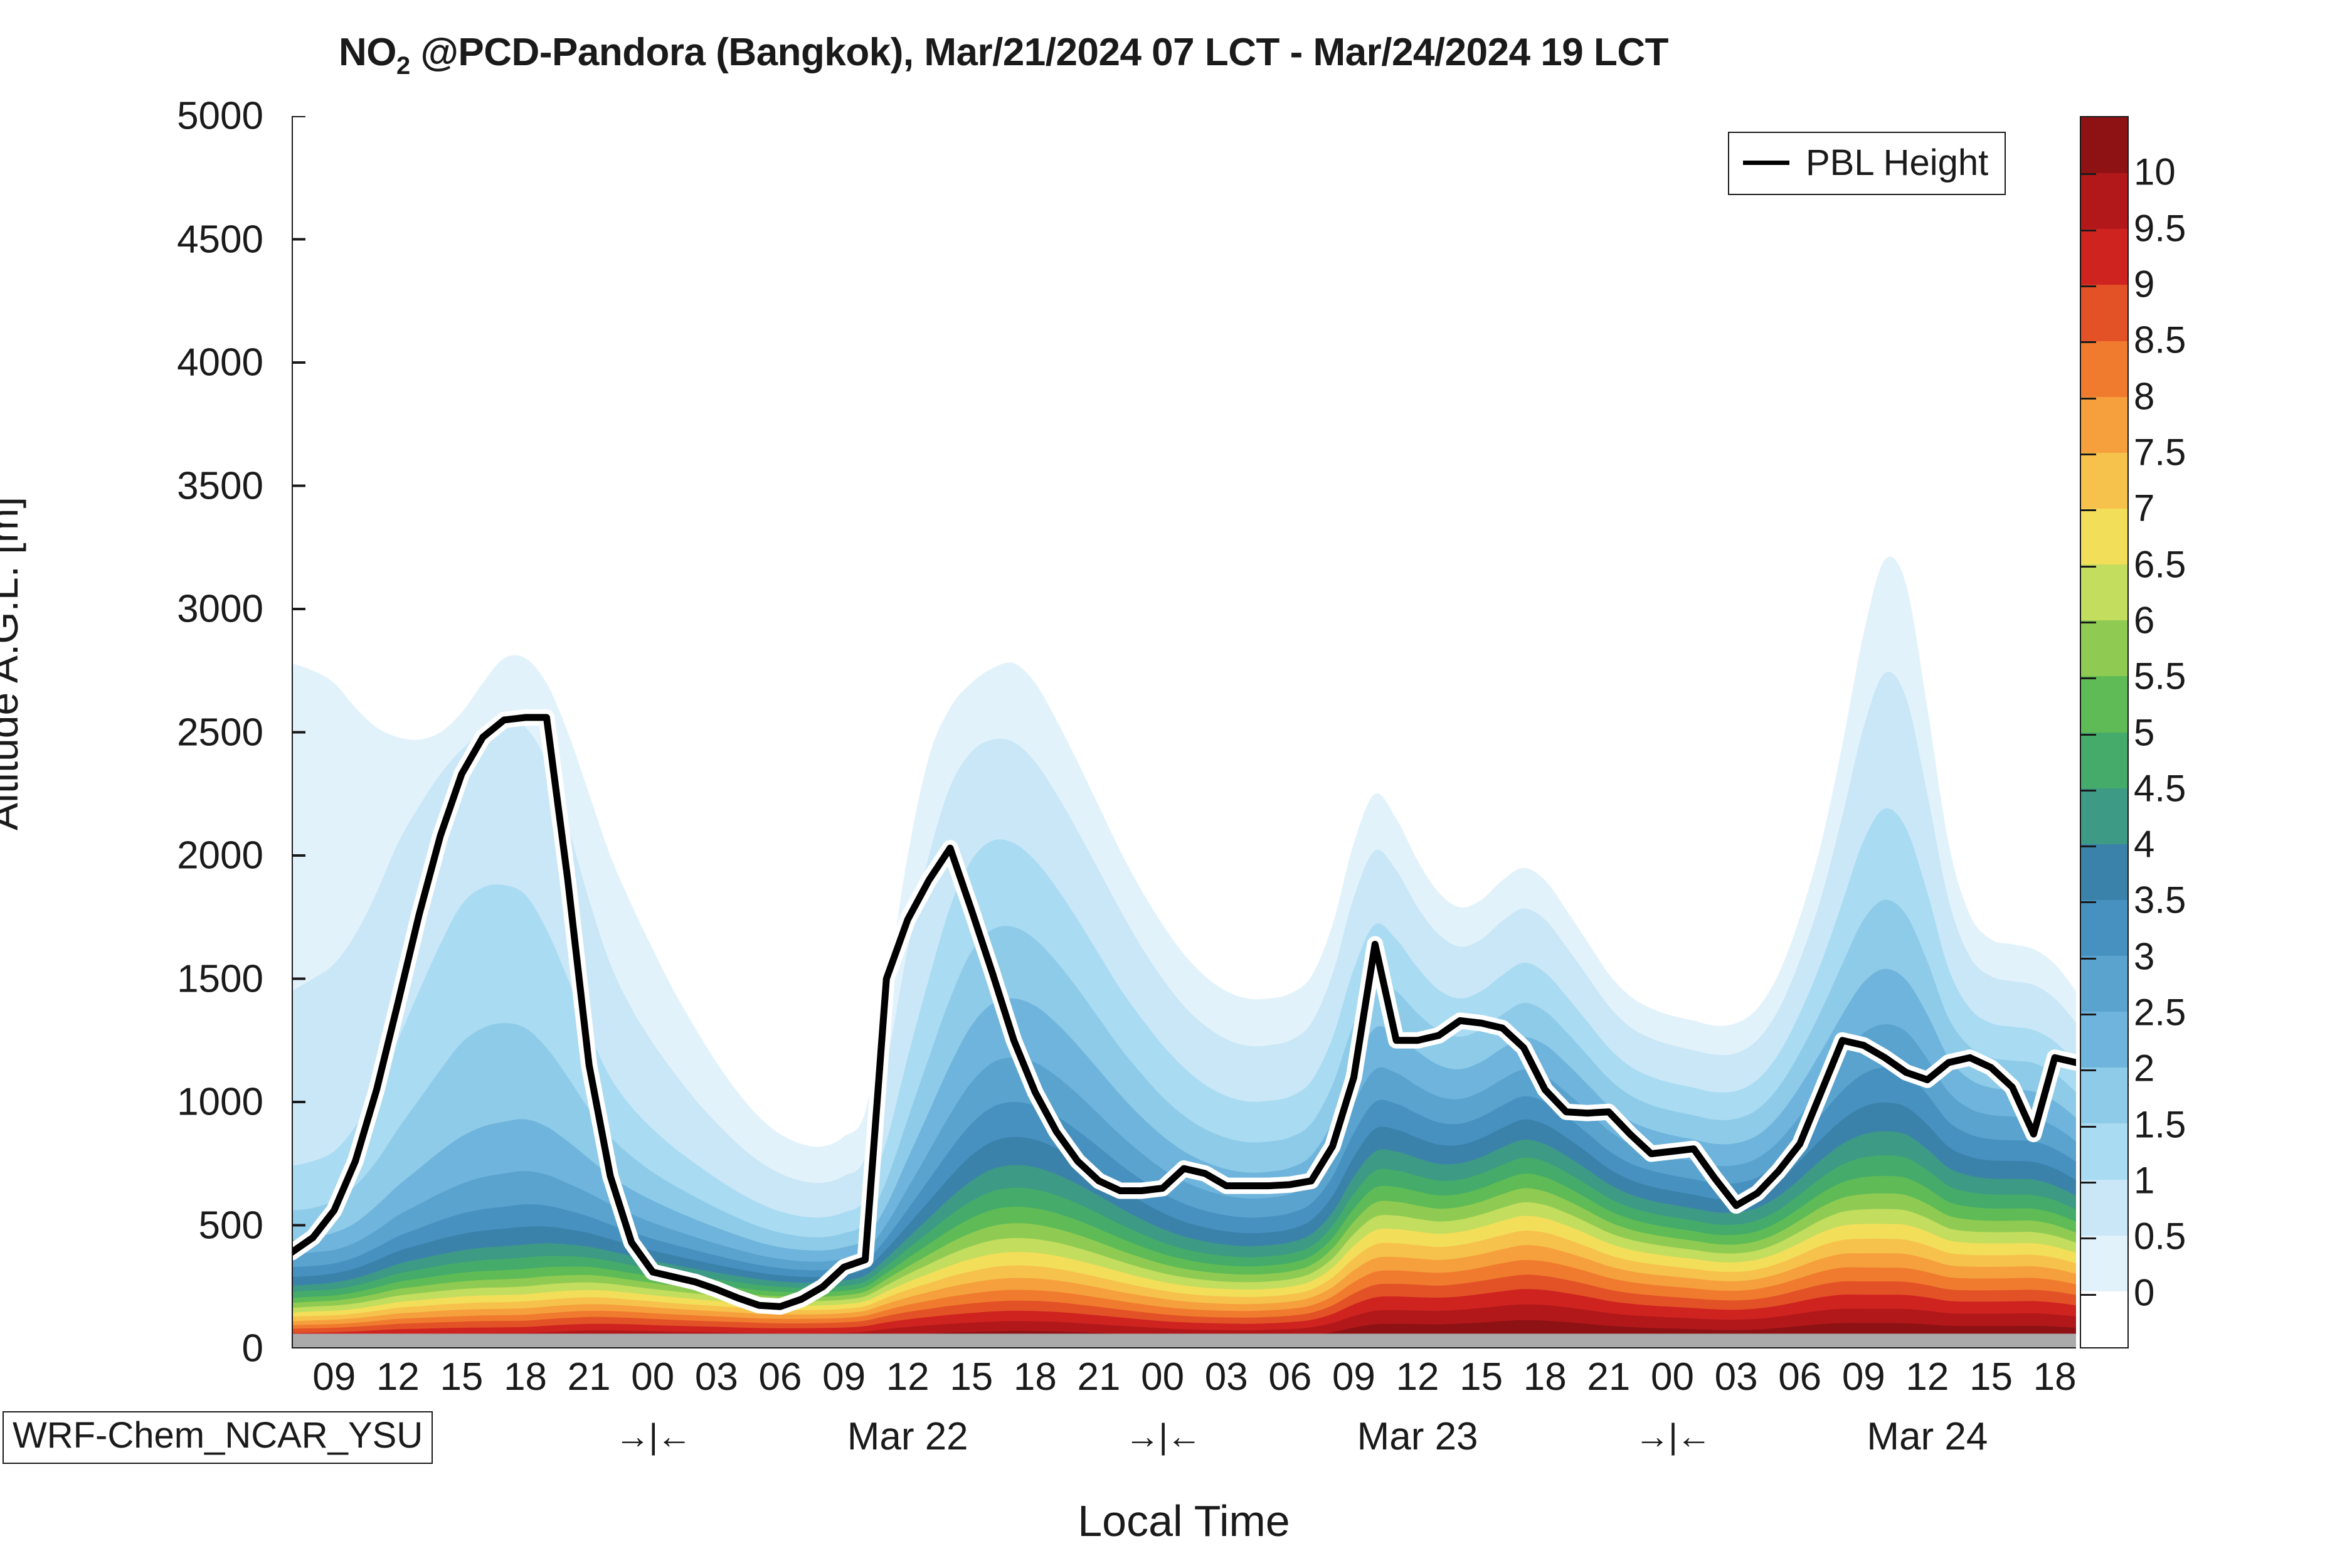 The image size is (2352, 1568). What do you see at coordinates (1226, 1377) in the screenshot?
I see `x-tick-14: 03` at bounding box center [1226, 1377].